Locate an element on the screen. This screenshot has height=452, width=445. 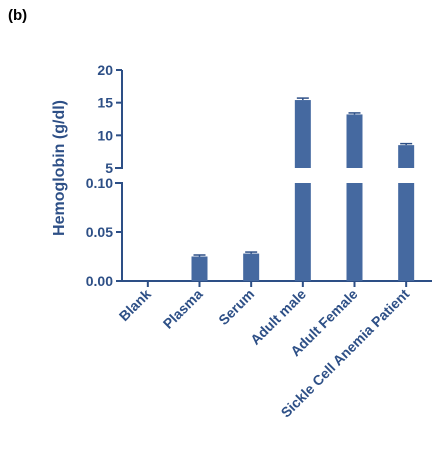
y-tick-lower-2: 0.10 is located at coordinates (99, 183).